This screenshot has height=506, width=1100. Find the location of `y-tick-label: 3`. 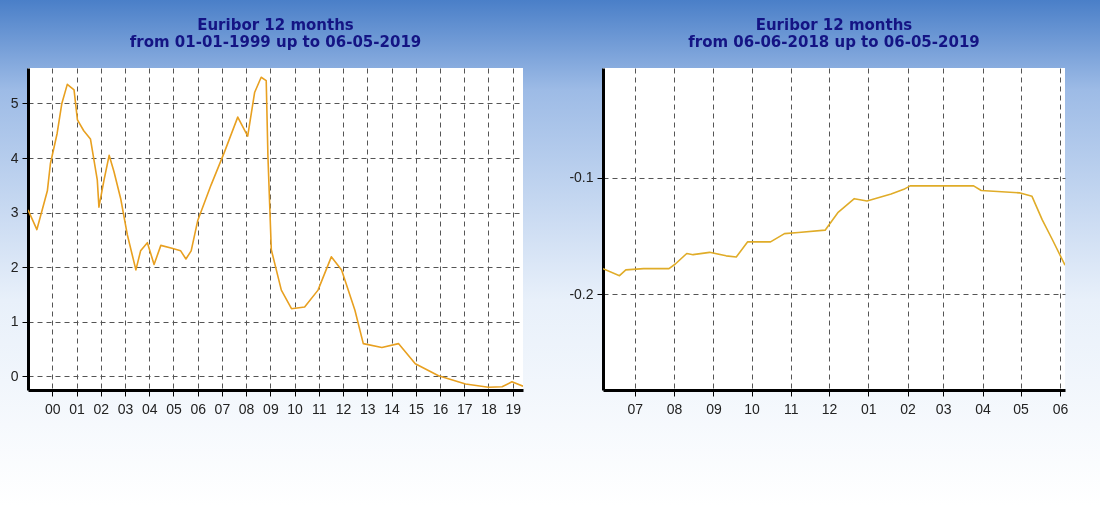

y-tick-label: 3 is located at coordinates (14, 212).